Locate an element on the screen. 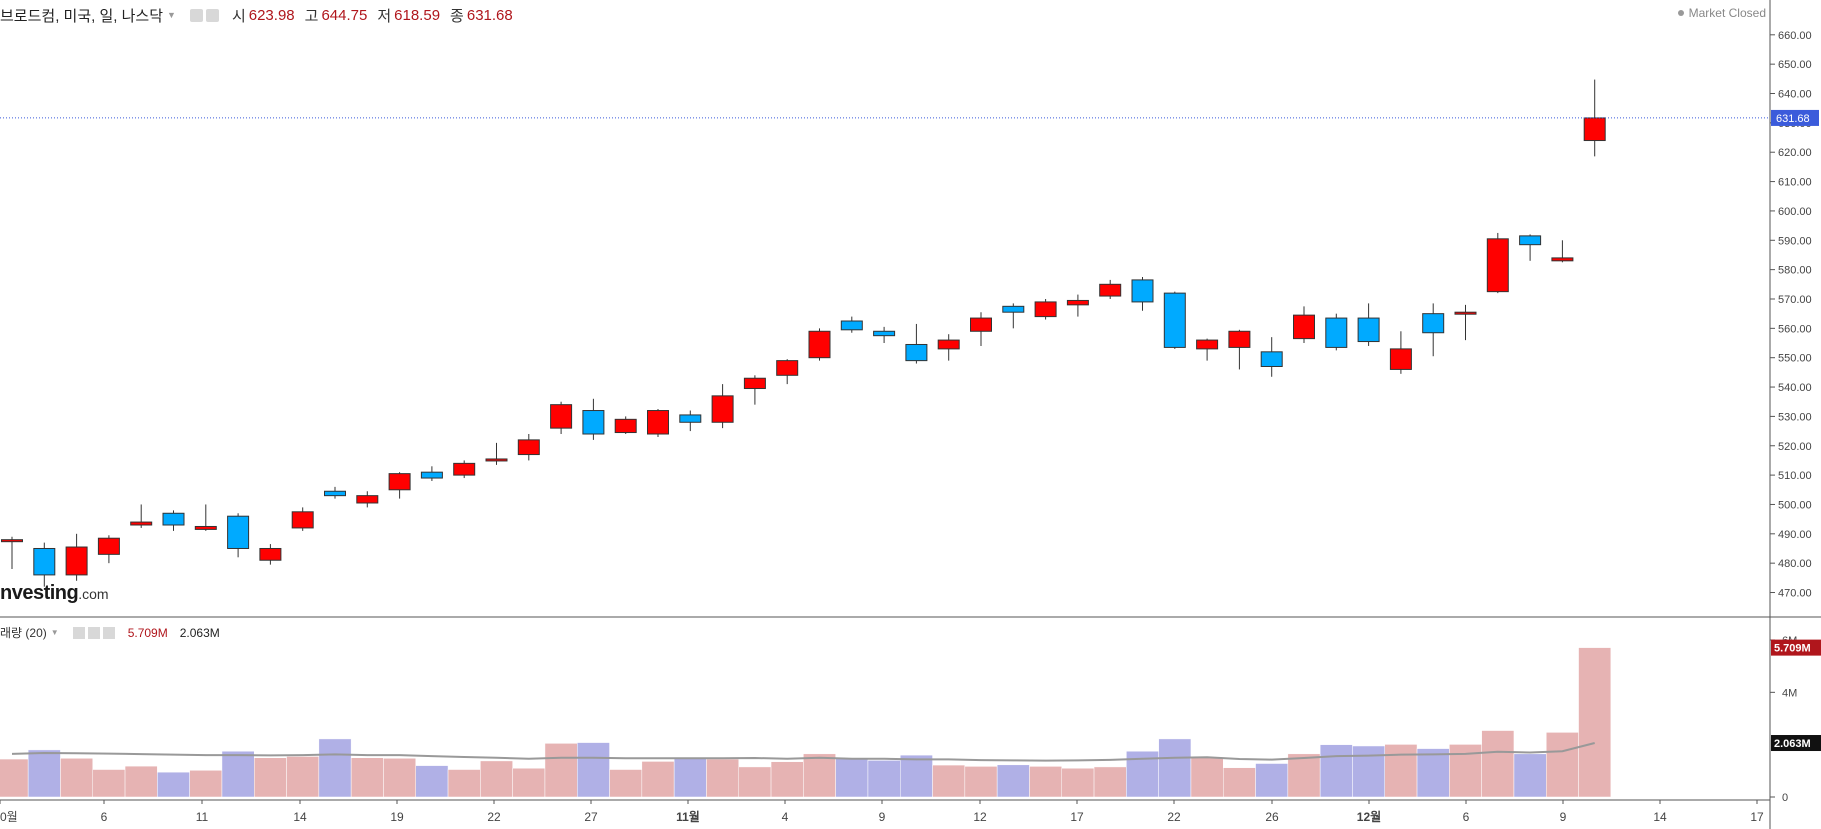 Image resolution: width=1821 pixels, height=829 pixels. high-label: 고 is located at coordinates (311, 16).